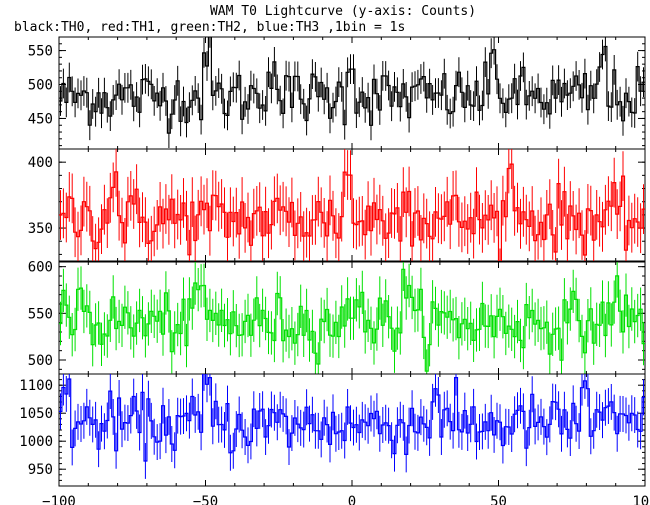 This screenshot has height=505, width=650. What do you see at coordinates (641, 499) in the screenshot?
I see `x-tick-label: 100` at bounding box center [641, 499].